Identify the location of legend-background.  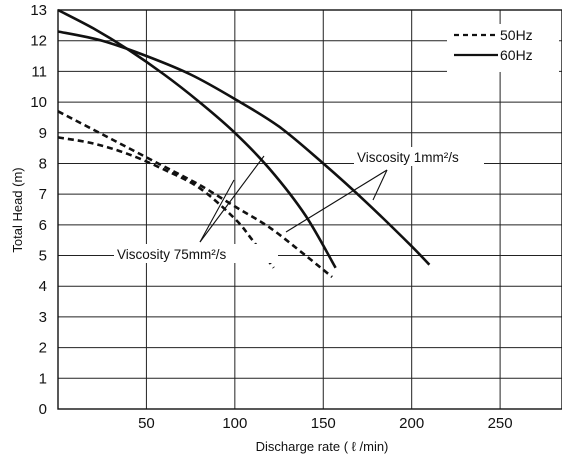
(503, 48).